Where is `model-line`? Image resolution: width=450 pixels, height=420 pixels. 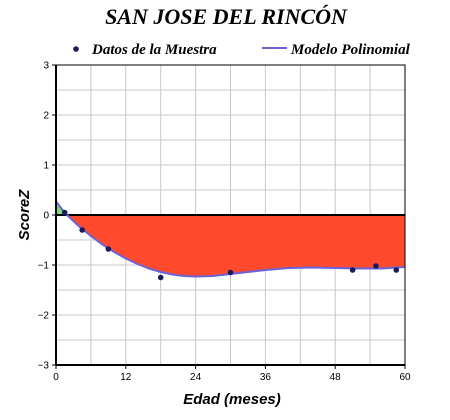
model-line is located at coordinates (230, 239).